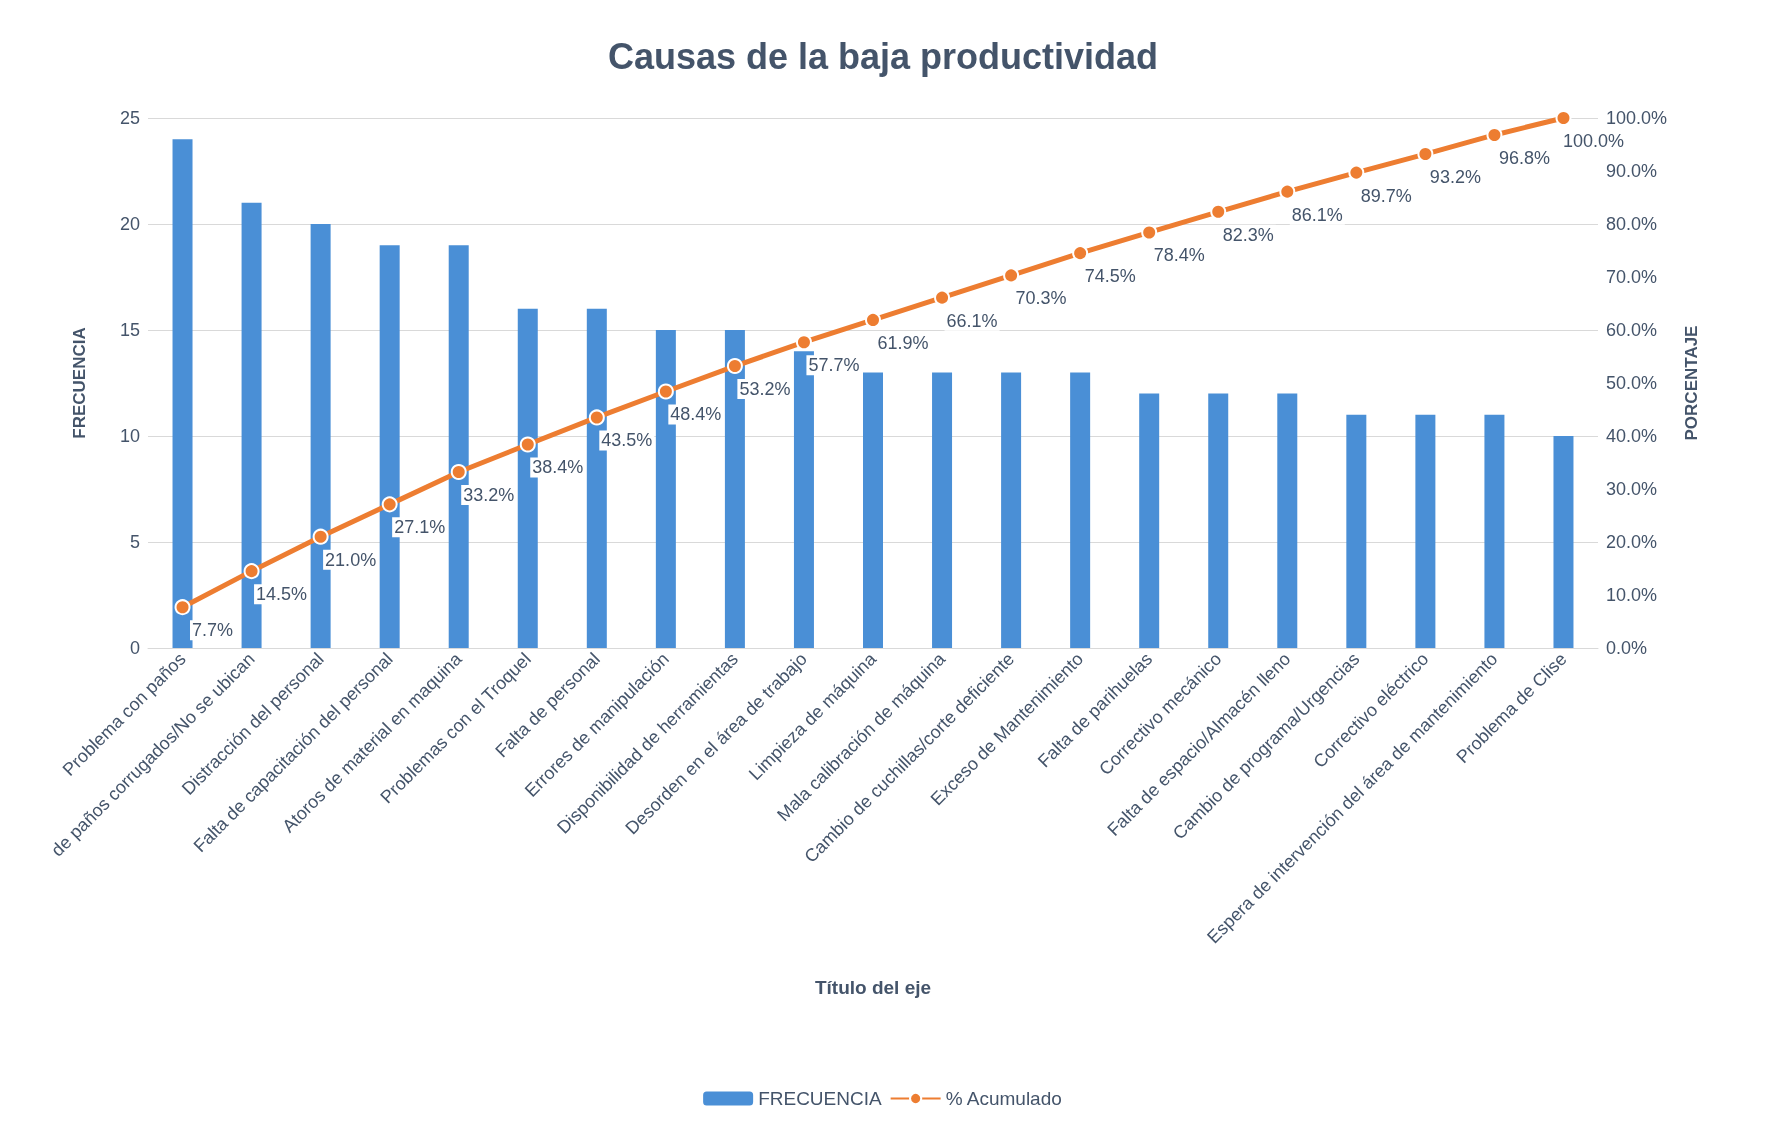  Describe the element at coordinates (627, 440) in the screenshot. I see `data-label: 43.5%` at that location.